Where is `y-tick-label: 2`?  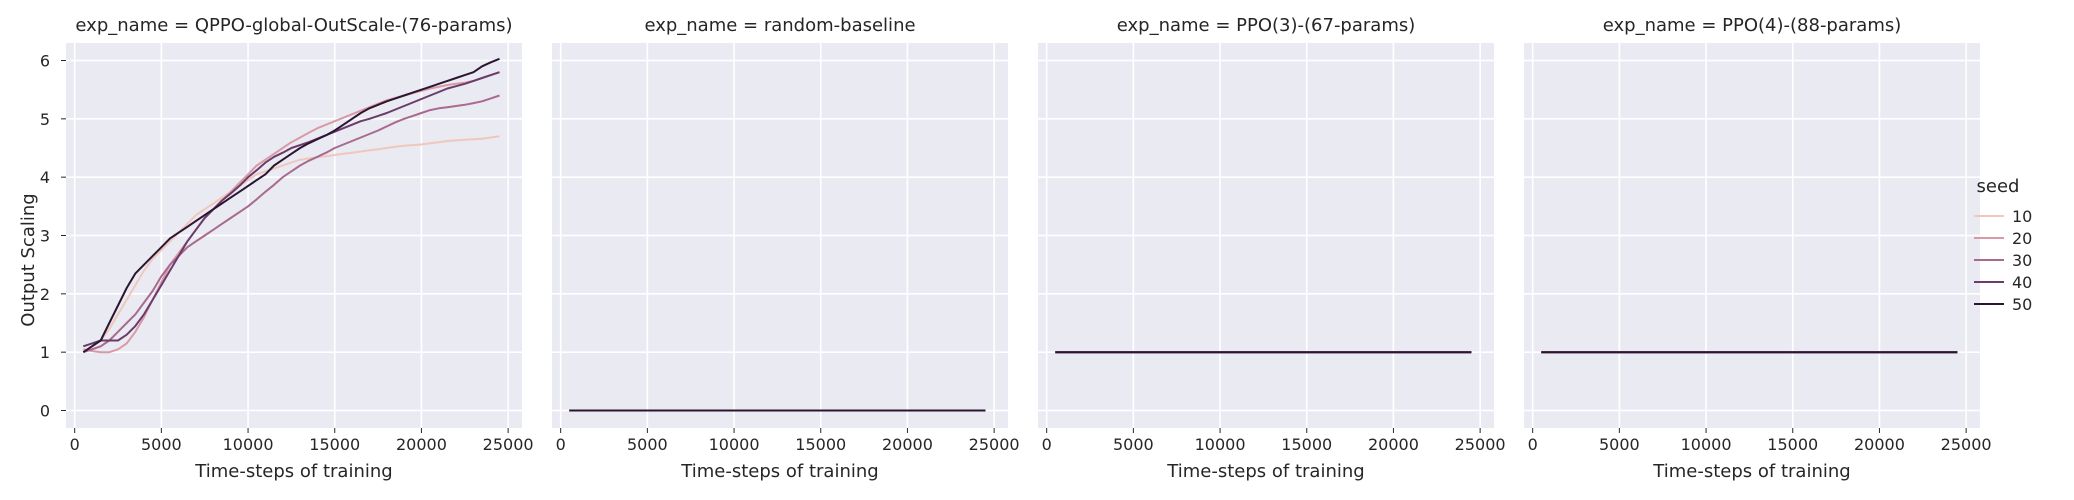 y-tick-label: 2 is located at coordinates (45, 294).